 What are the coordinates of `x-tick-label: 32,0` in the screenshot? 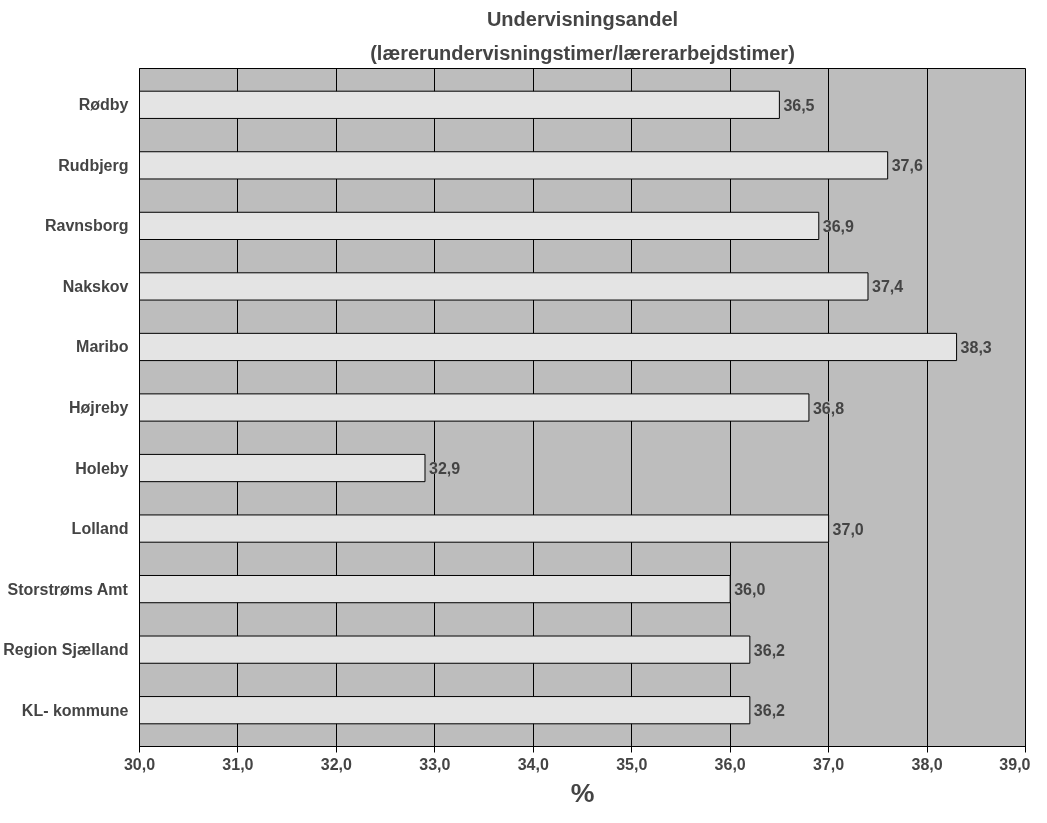 It's located at (336, 764).